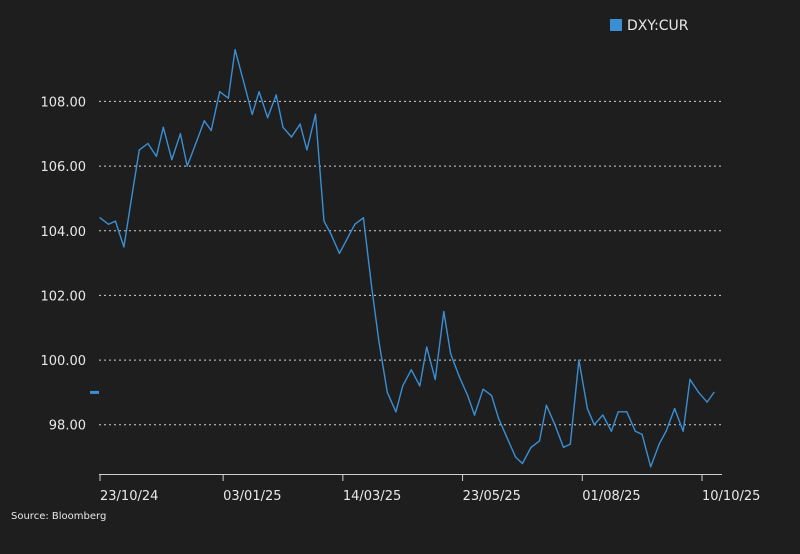  What do you see at coordinates (64, 361) in the screenshot?
I see `y-tick-label: 100.00` at bounding box center [64, 361].